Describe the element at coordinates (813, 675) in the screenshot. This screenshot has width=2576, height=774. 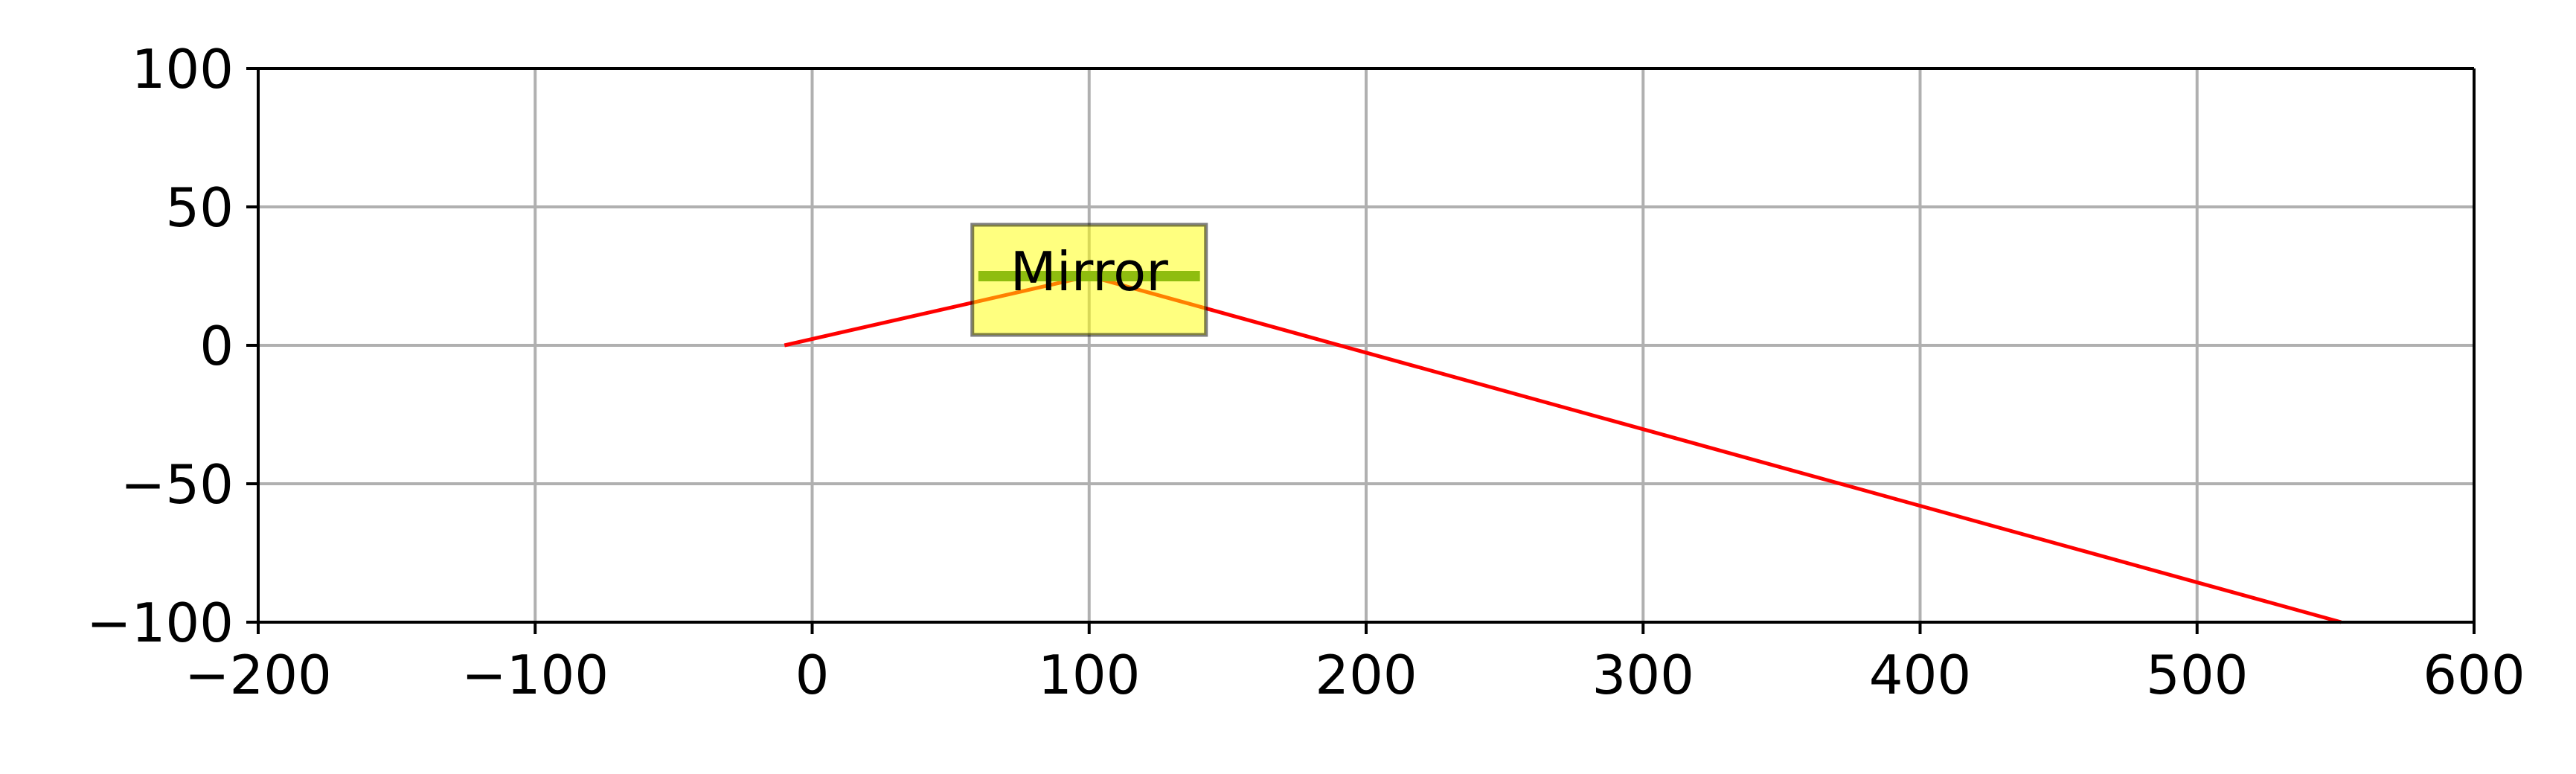
I see `x-tick-label: 0` at that location.